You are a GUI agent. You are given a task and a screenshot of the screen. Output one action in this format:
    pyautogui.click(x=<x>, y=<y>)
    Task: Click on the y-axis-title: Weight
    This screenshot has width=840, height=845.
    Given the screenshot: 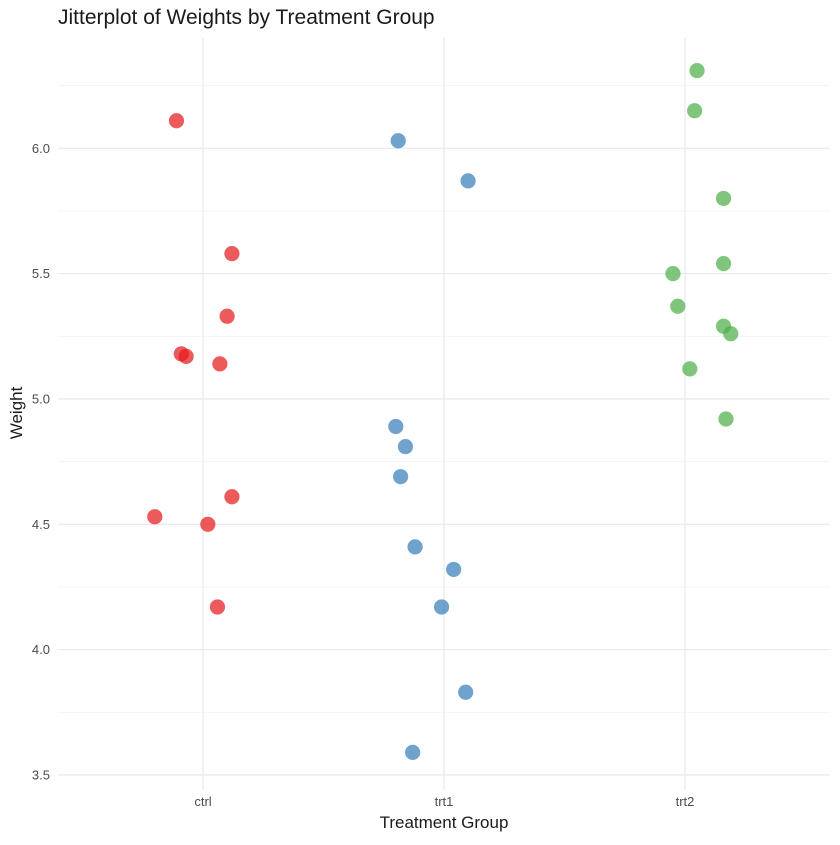 What is the action you would take?
    pyautogui.click(x=16, y=412)
    